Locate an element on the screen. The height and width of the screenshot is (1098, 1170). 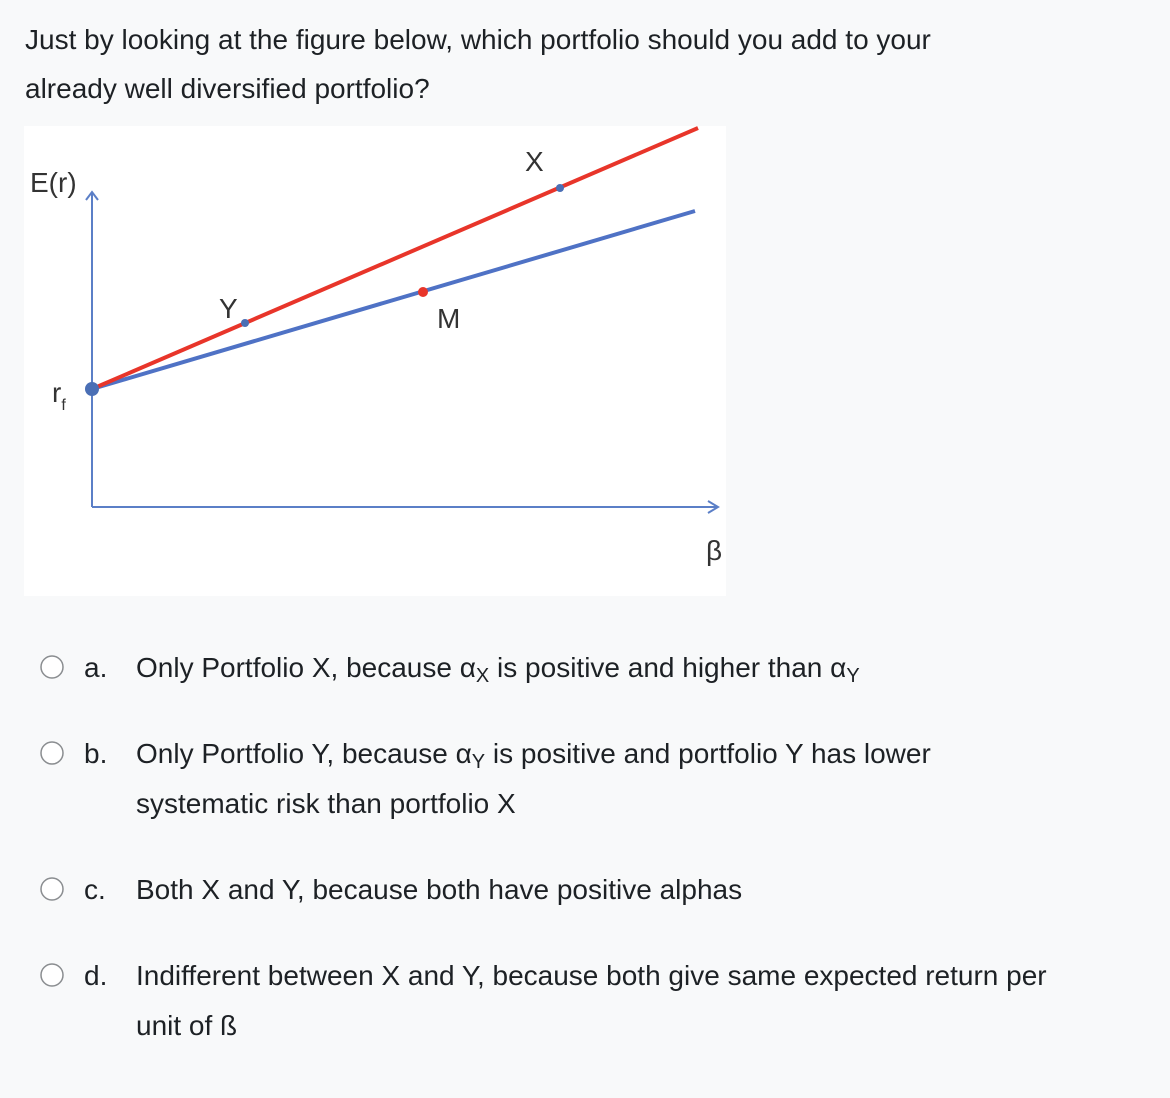
point-x is located at coordinates (560, 188).